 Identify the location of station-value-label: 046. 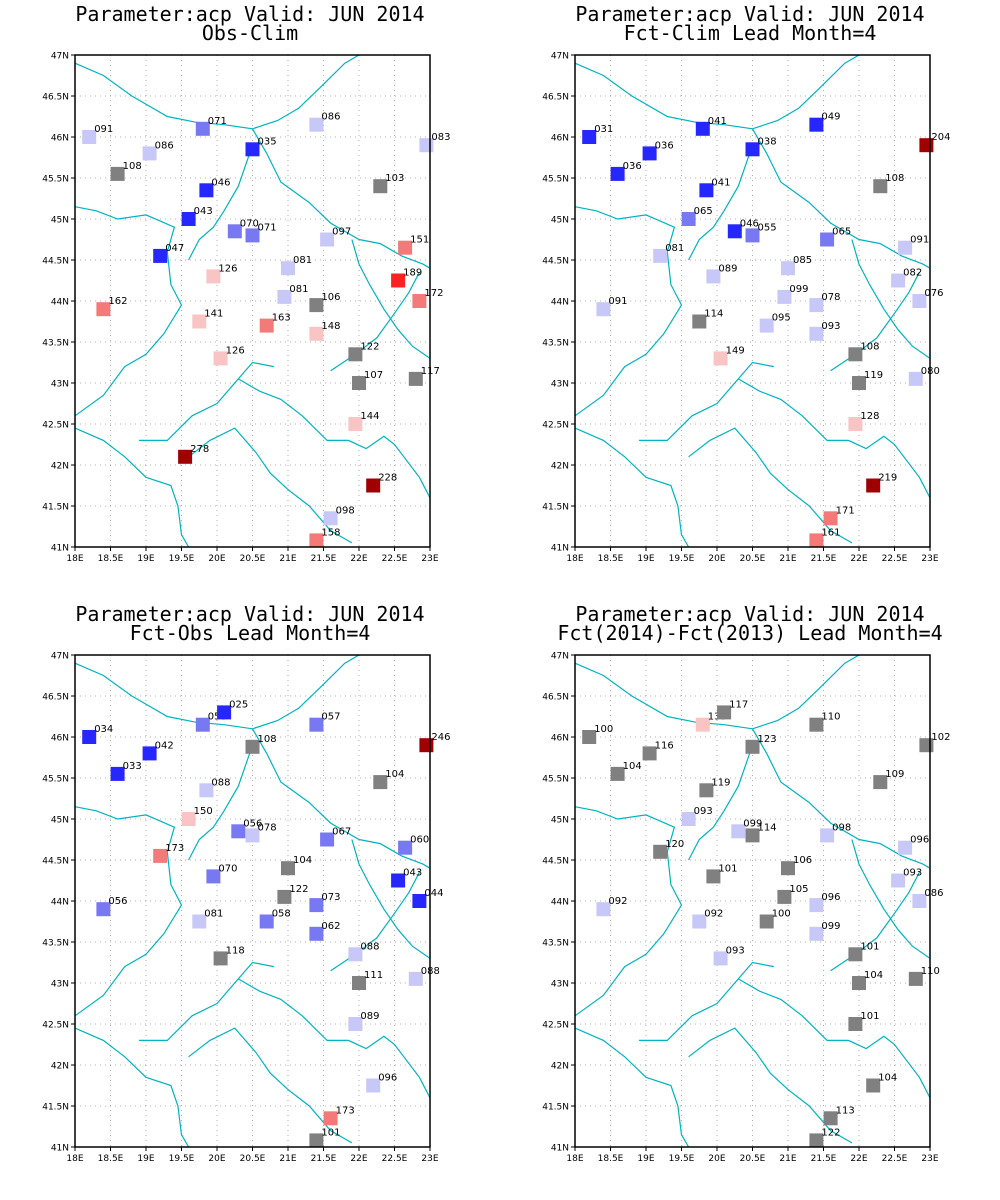
(220, 182).